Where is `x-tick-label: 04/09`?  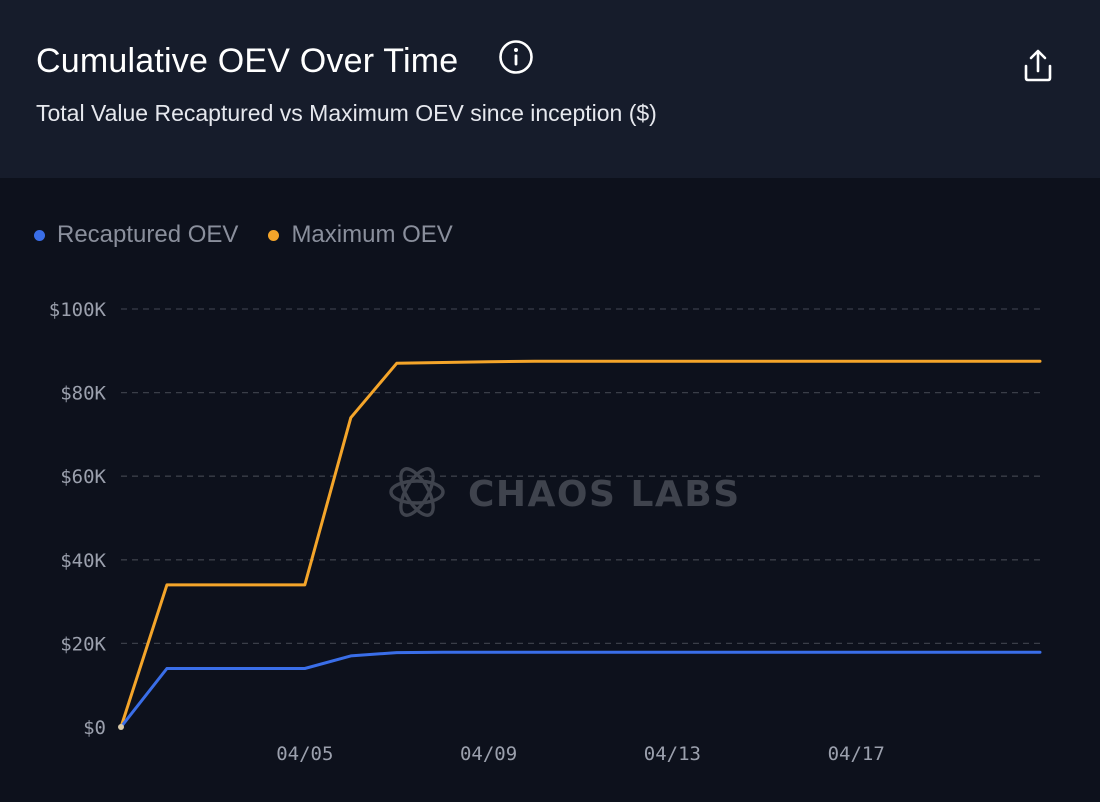 x-tick-label: 04/09 is located at coordinates (488, 754).